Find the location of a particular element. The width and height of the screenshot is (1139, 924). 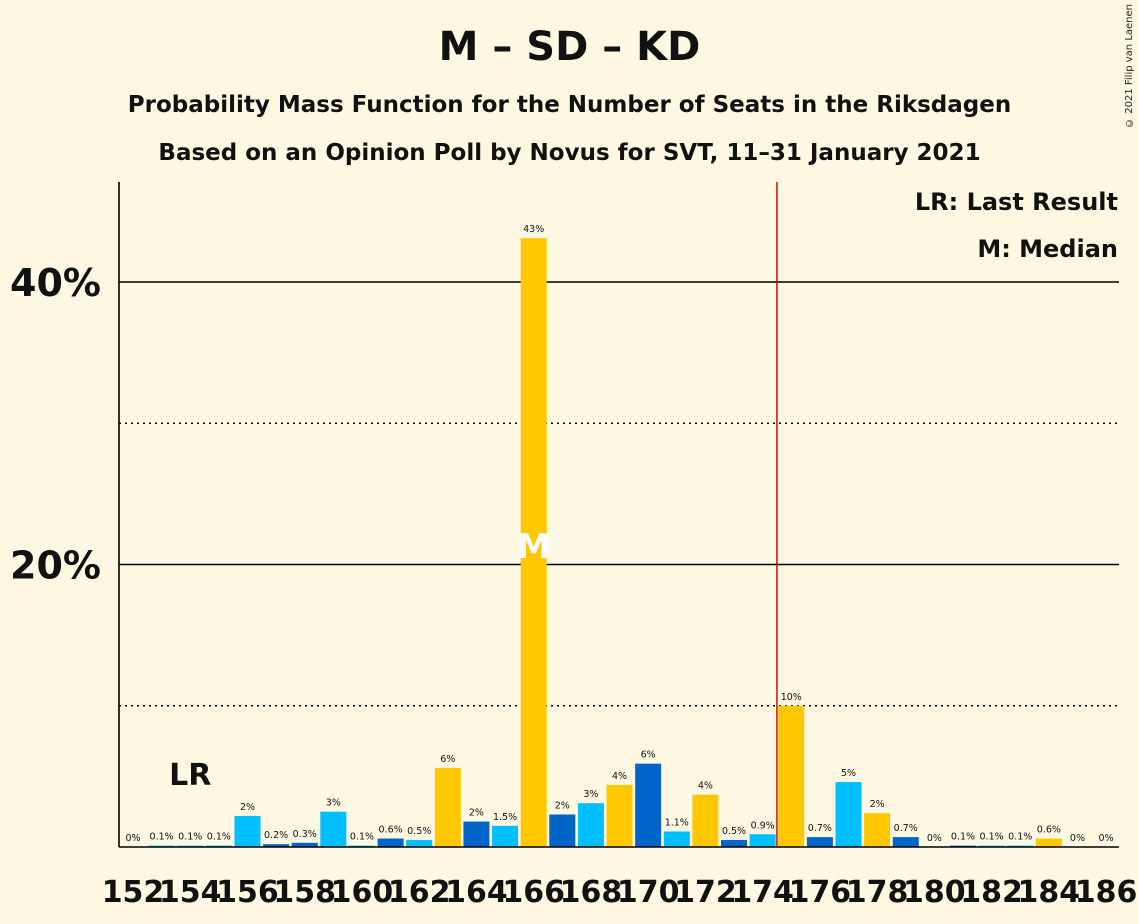

bar-label-176: 0.7% is located at coordinates (820, 828).